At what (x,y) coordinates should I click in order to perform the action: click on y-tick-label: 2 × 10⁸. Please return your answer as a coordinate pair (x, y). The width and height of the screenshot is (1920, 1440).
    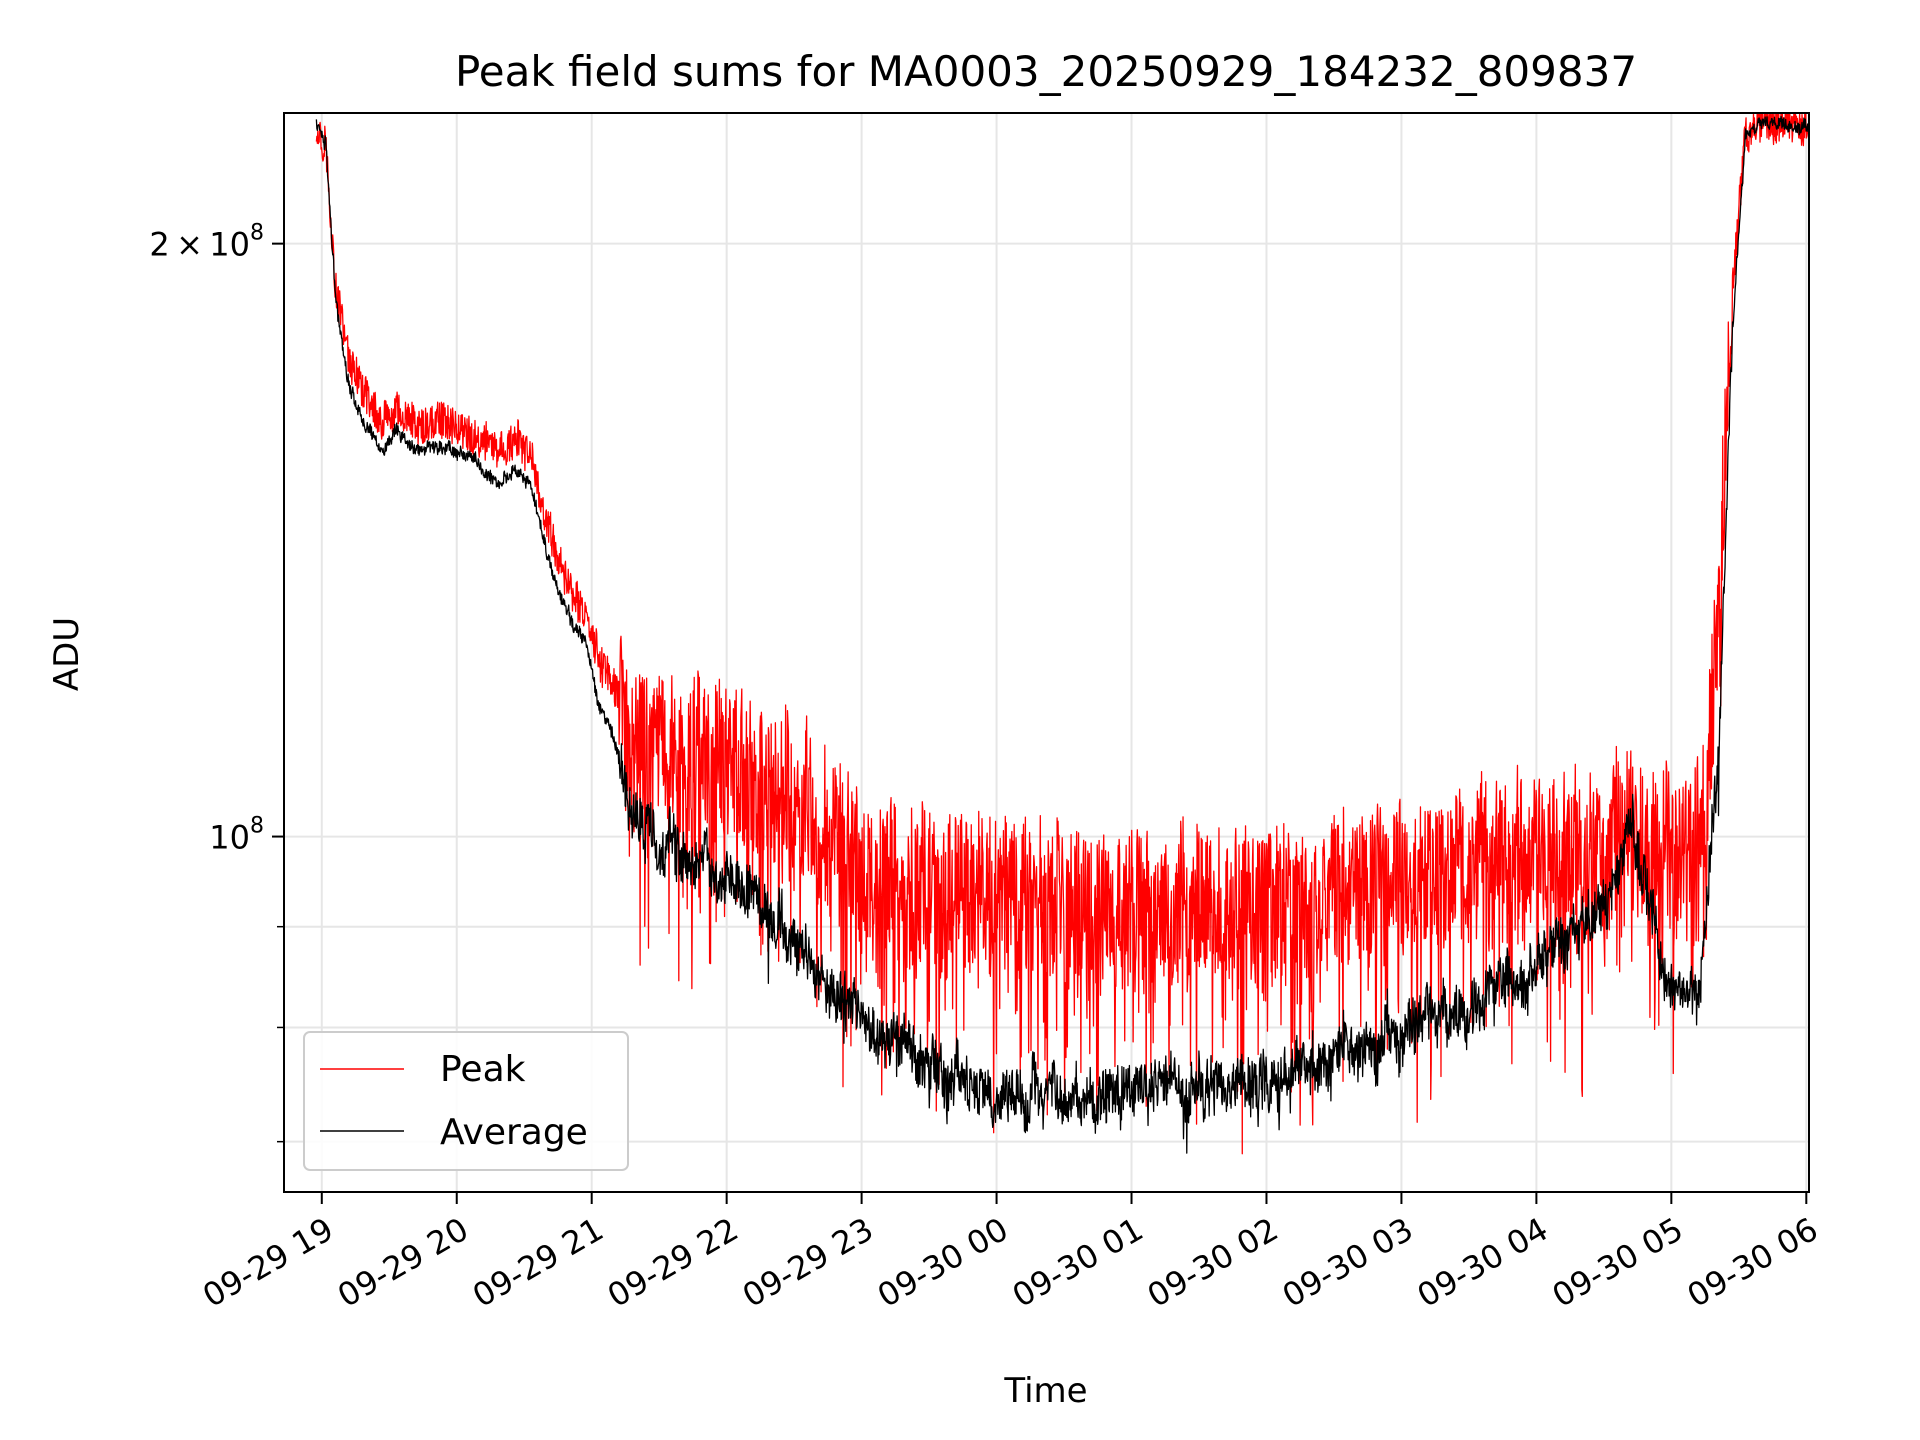
    Looking at the image, I should click on (206, 242).